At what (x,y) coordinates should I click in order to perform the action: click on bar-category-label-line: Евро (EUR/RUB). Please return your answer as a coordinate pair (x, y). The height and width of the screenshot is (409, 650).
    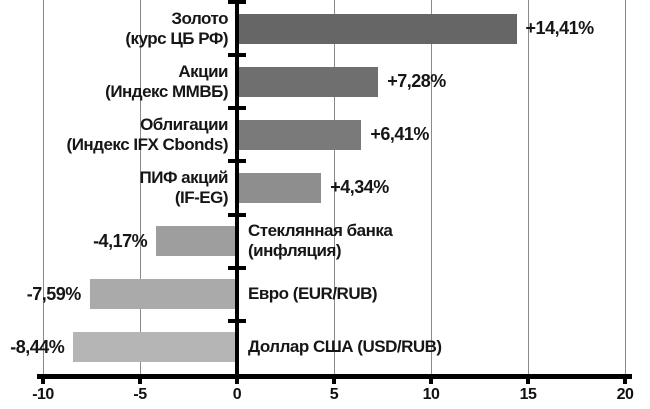
    Looking at the image, I should click on (313, 294).